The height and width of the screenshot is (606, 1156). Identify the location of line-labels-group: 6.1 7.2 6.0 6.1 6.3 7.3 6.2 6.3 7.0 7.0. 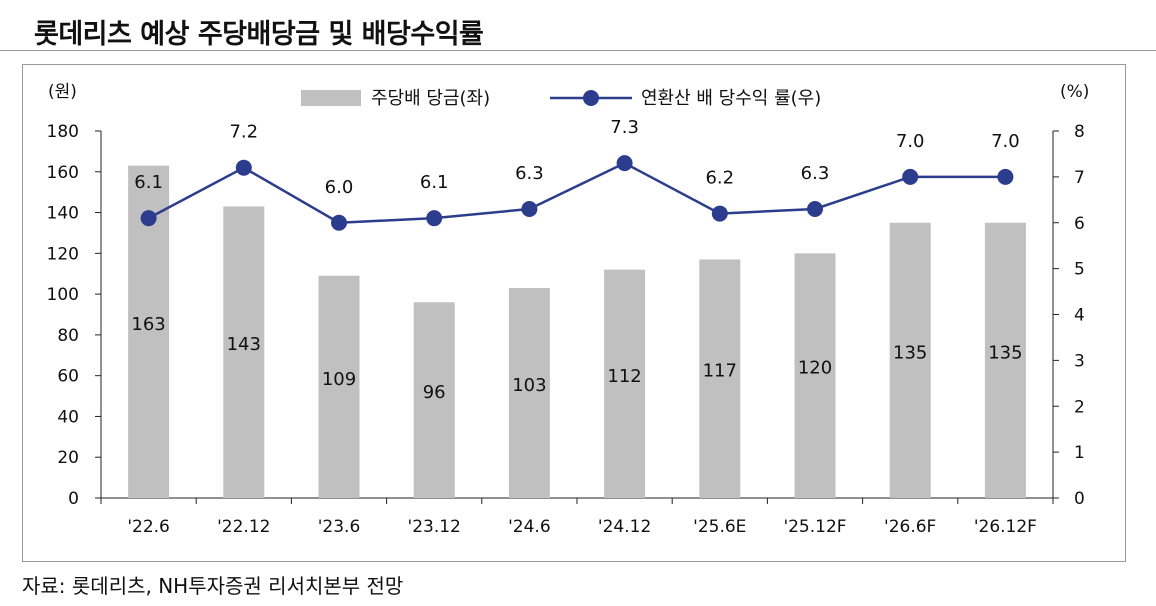
(576, 157).